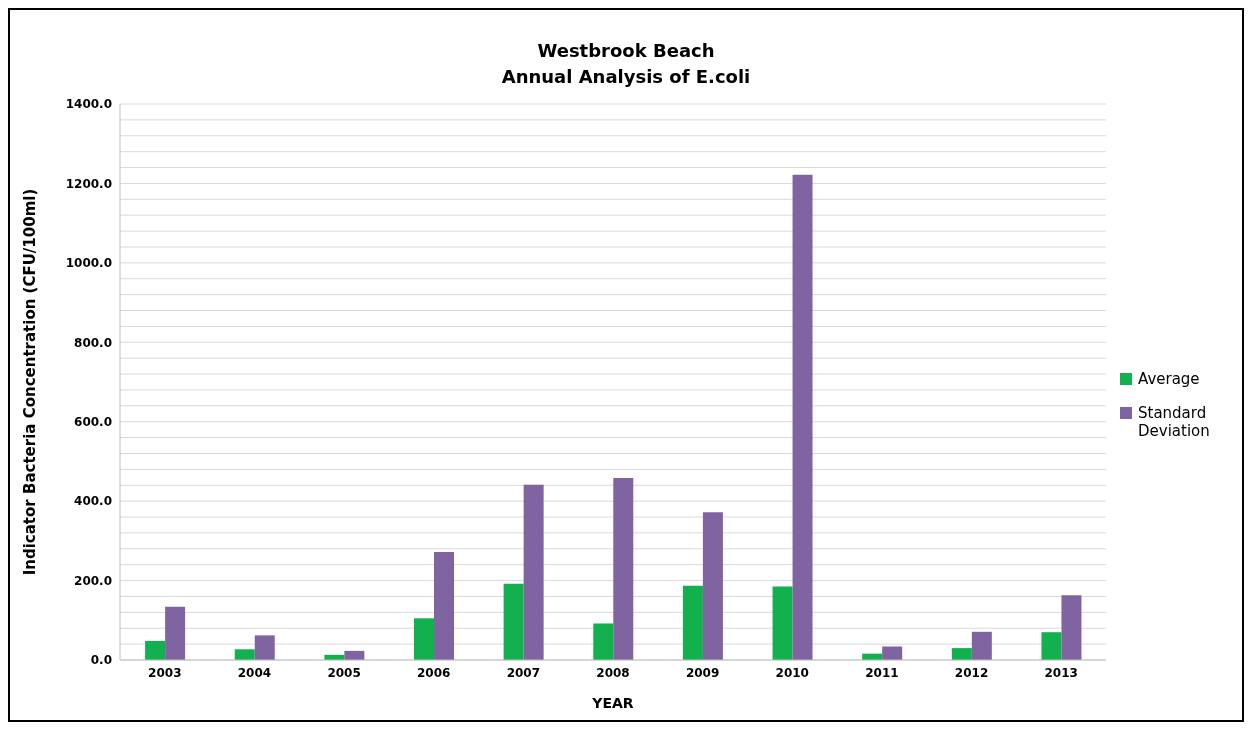 The width and height of the screenshot is (1260, 740). Describe the element at coordinates (971, 672) in the screenshot. I see `x-tick-label: 2012` at that location.